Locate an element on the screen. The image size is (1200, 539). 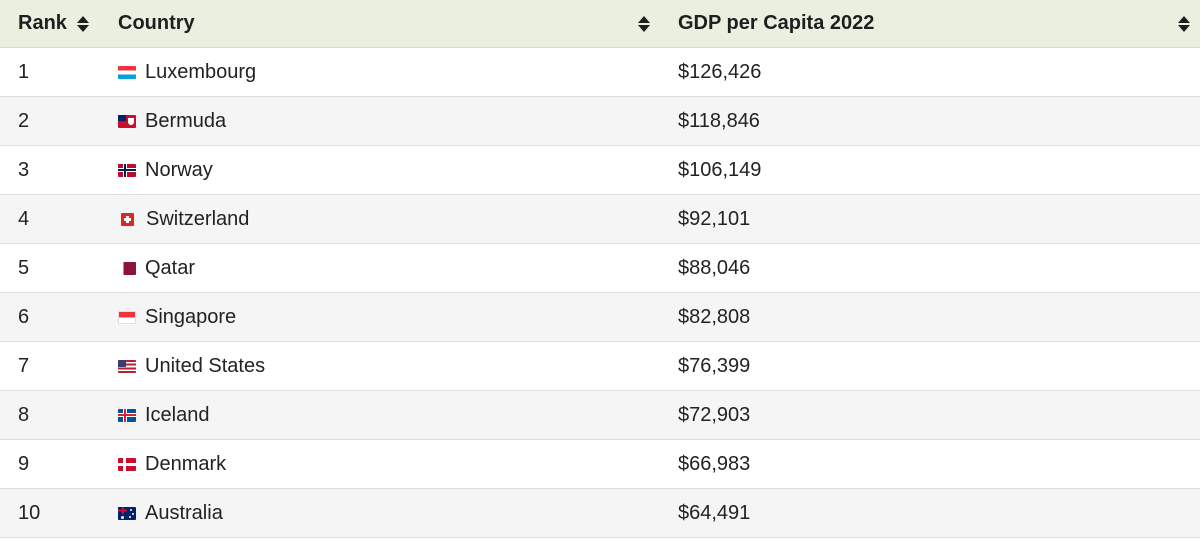
country-name: Iceland is located at coordinates (177, 414).